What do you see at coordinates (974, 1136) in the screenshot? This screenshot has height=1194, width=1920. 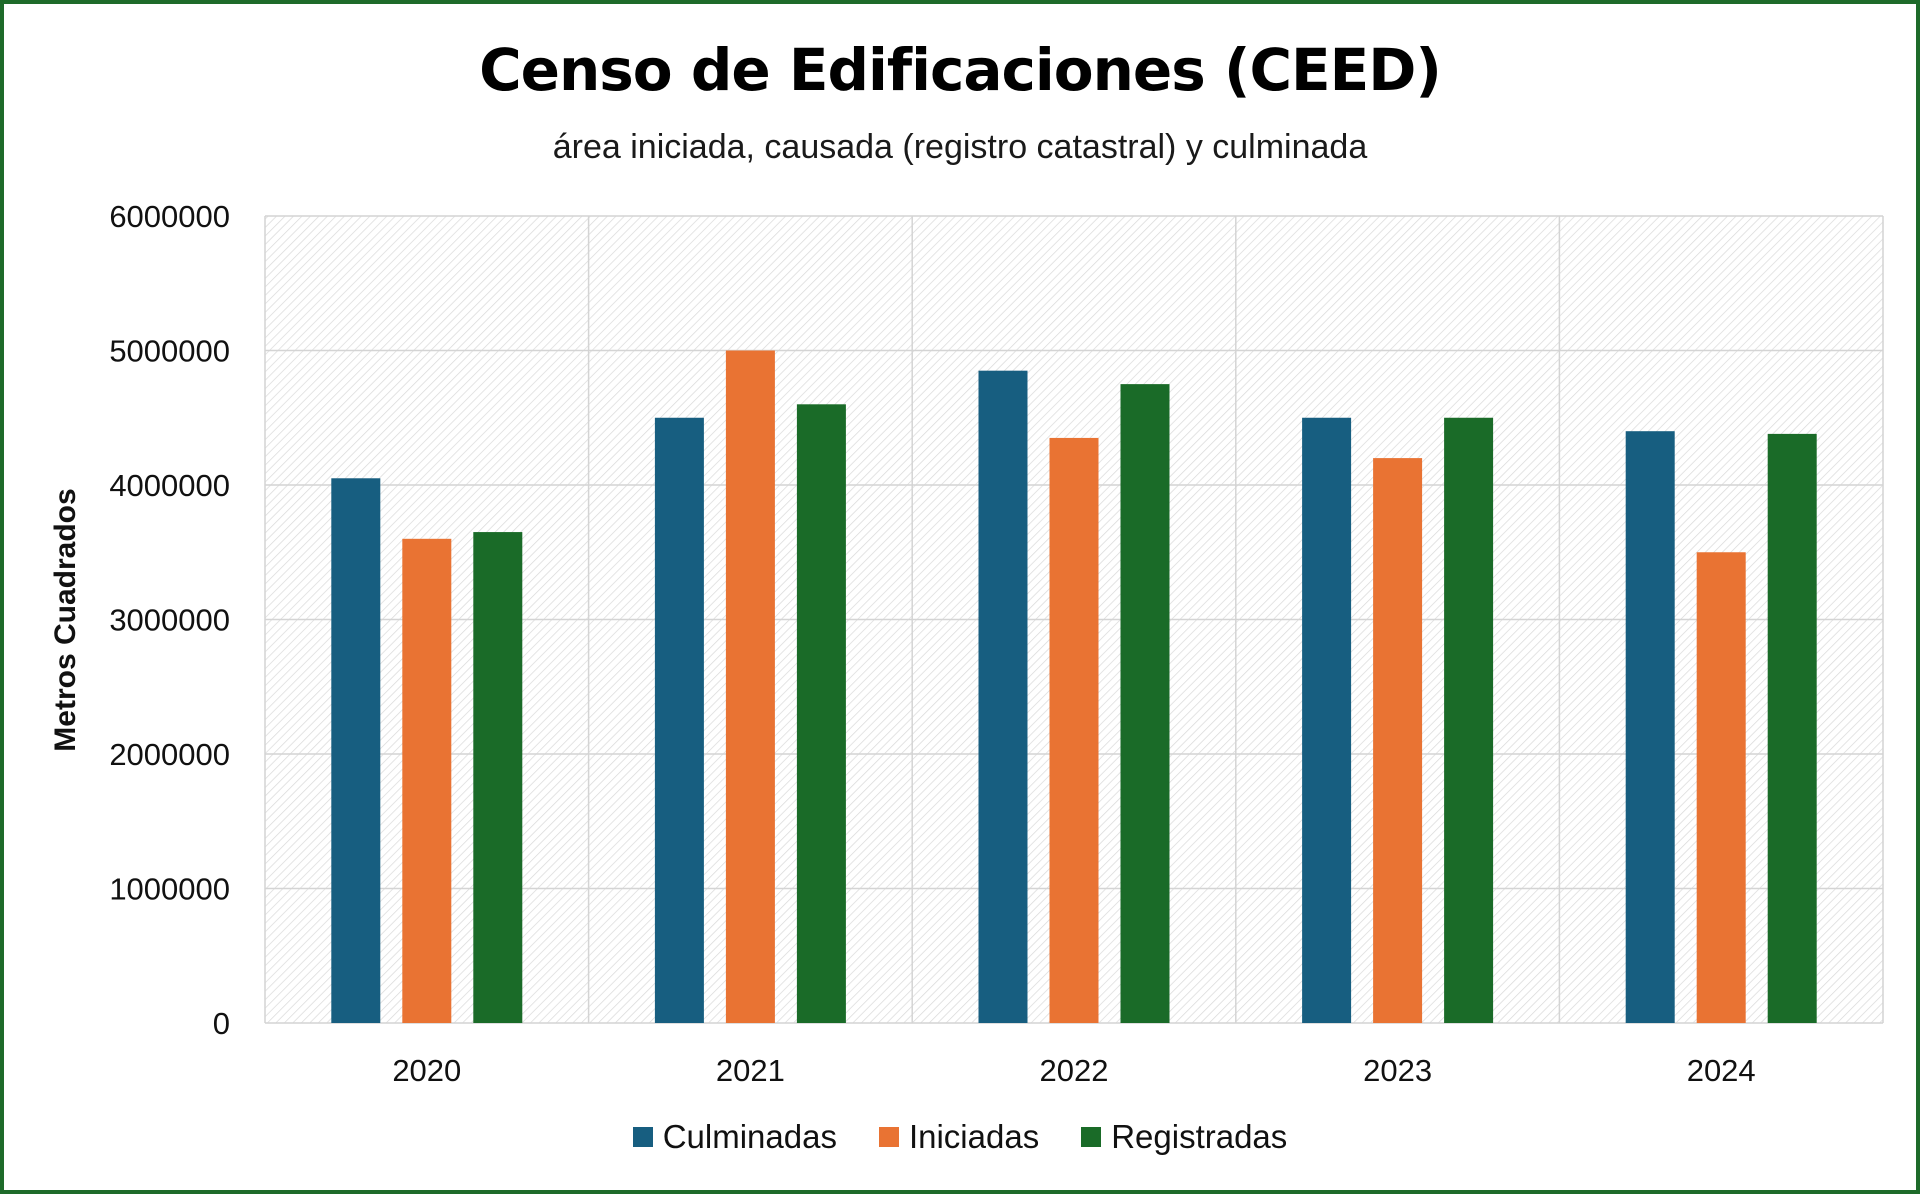 I see `legend-label: Iniciadas` at bounding box center [974, 1136].